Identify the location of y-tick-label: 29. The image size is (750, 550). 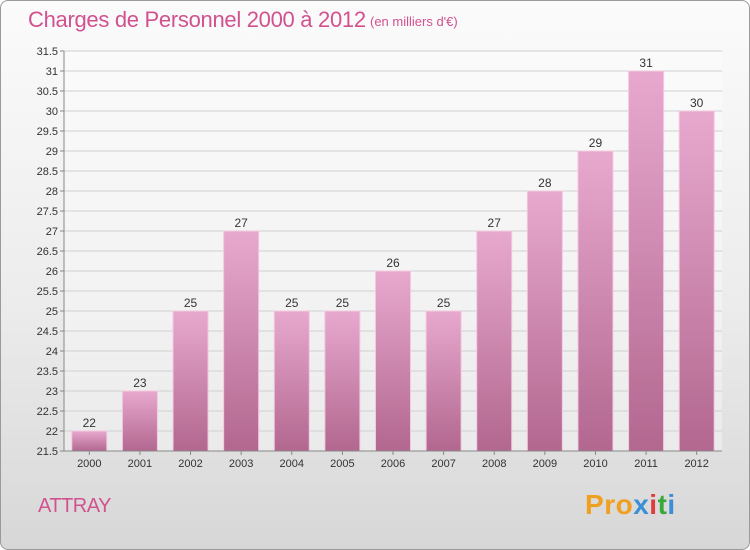
(52, 152).